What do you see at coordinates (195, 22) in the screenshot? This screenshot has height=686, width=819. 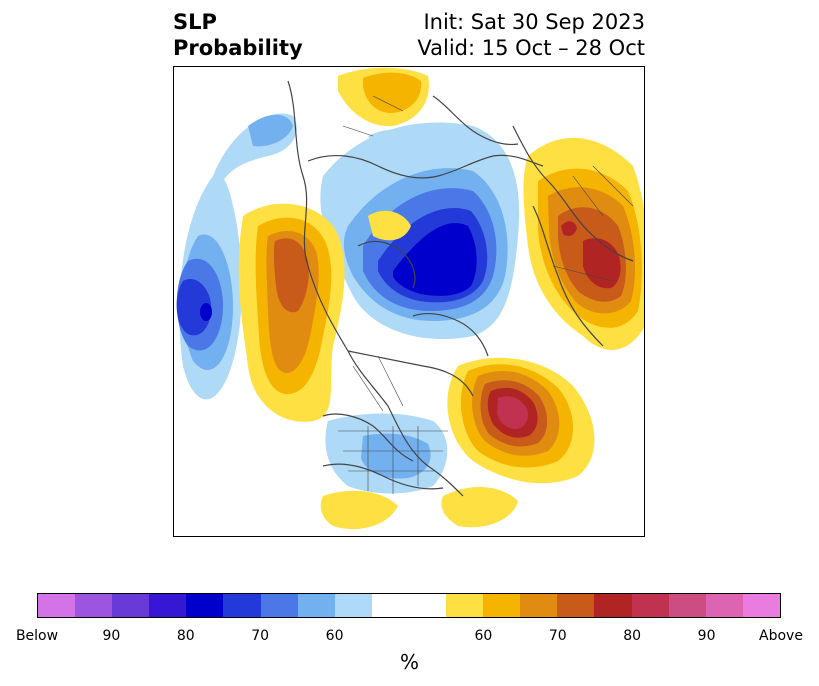 I see `title-variable: SLP` at bounding box center [195, 22].